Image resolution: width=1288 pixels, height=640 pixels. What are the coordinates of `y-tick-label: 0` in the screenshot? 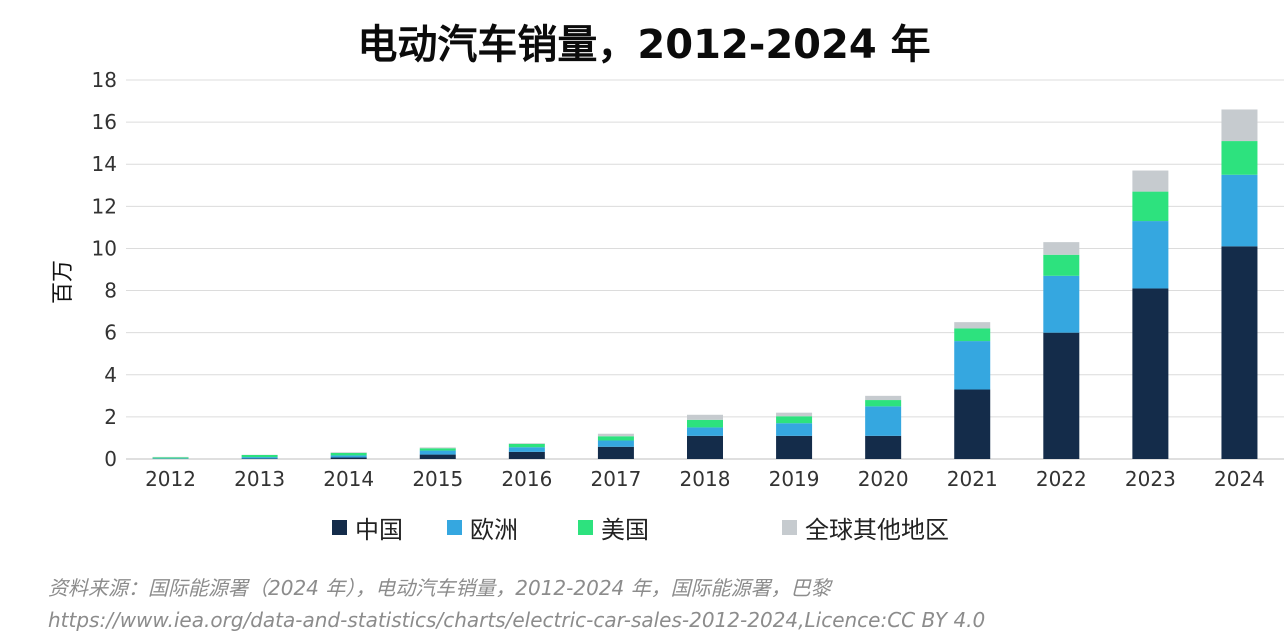 It's located at (110, 459).